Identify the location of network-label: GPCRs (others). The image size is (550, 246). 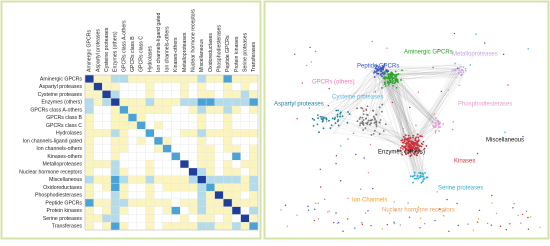
(333, 83).